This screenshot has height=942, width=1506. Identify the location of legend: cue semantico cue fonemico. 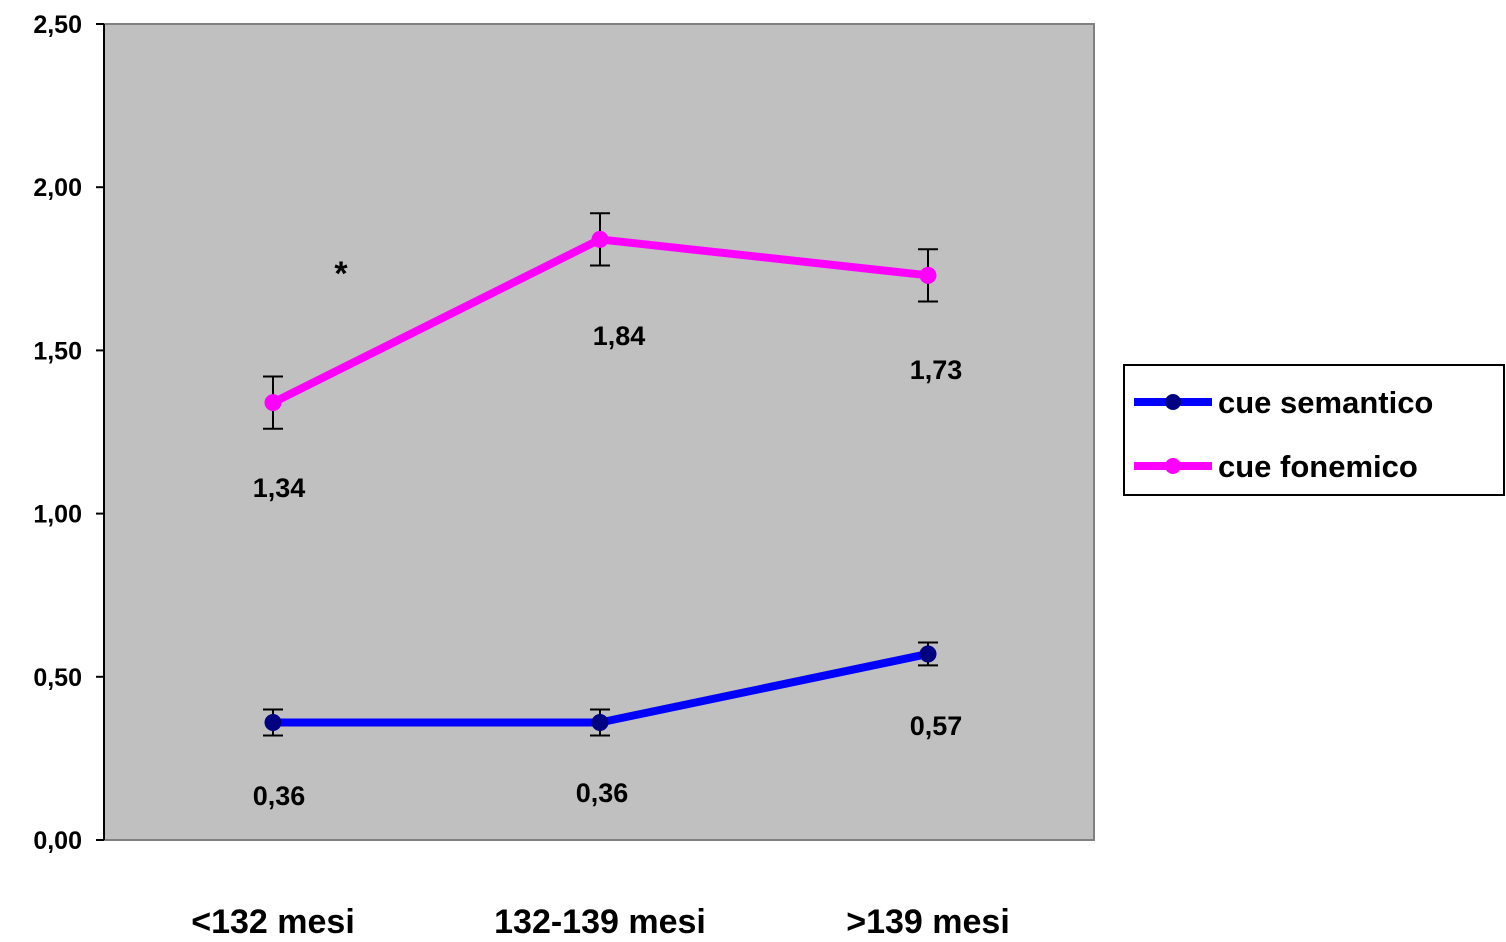
(1314, 430).